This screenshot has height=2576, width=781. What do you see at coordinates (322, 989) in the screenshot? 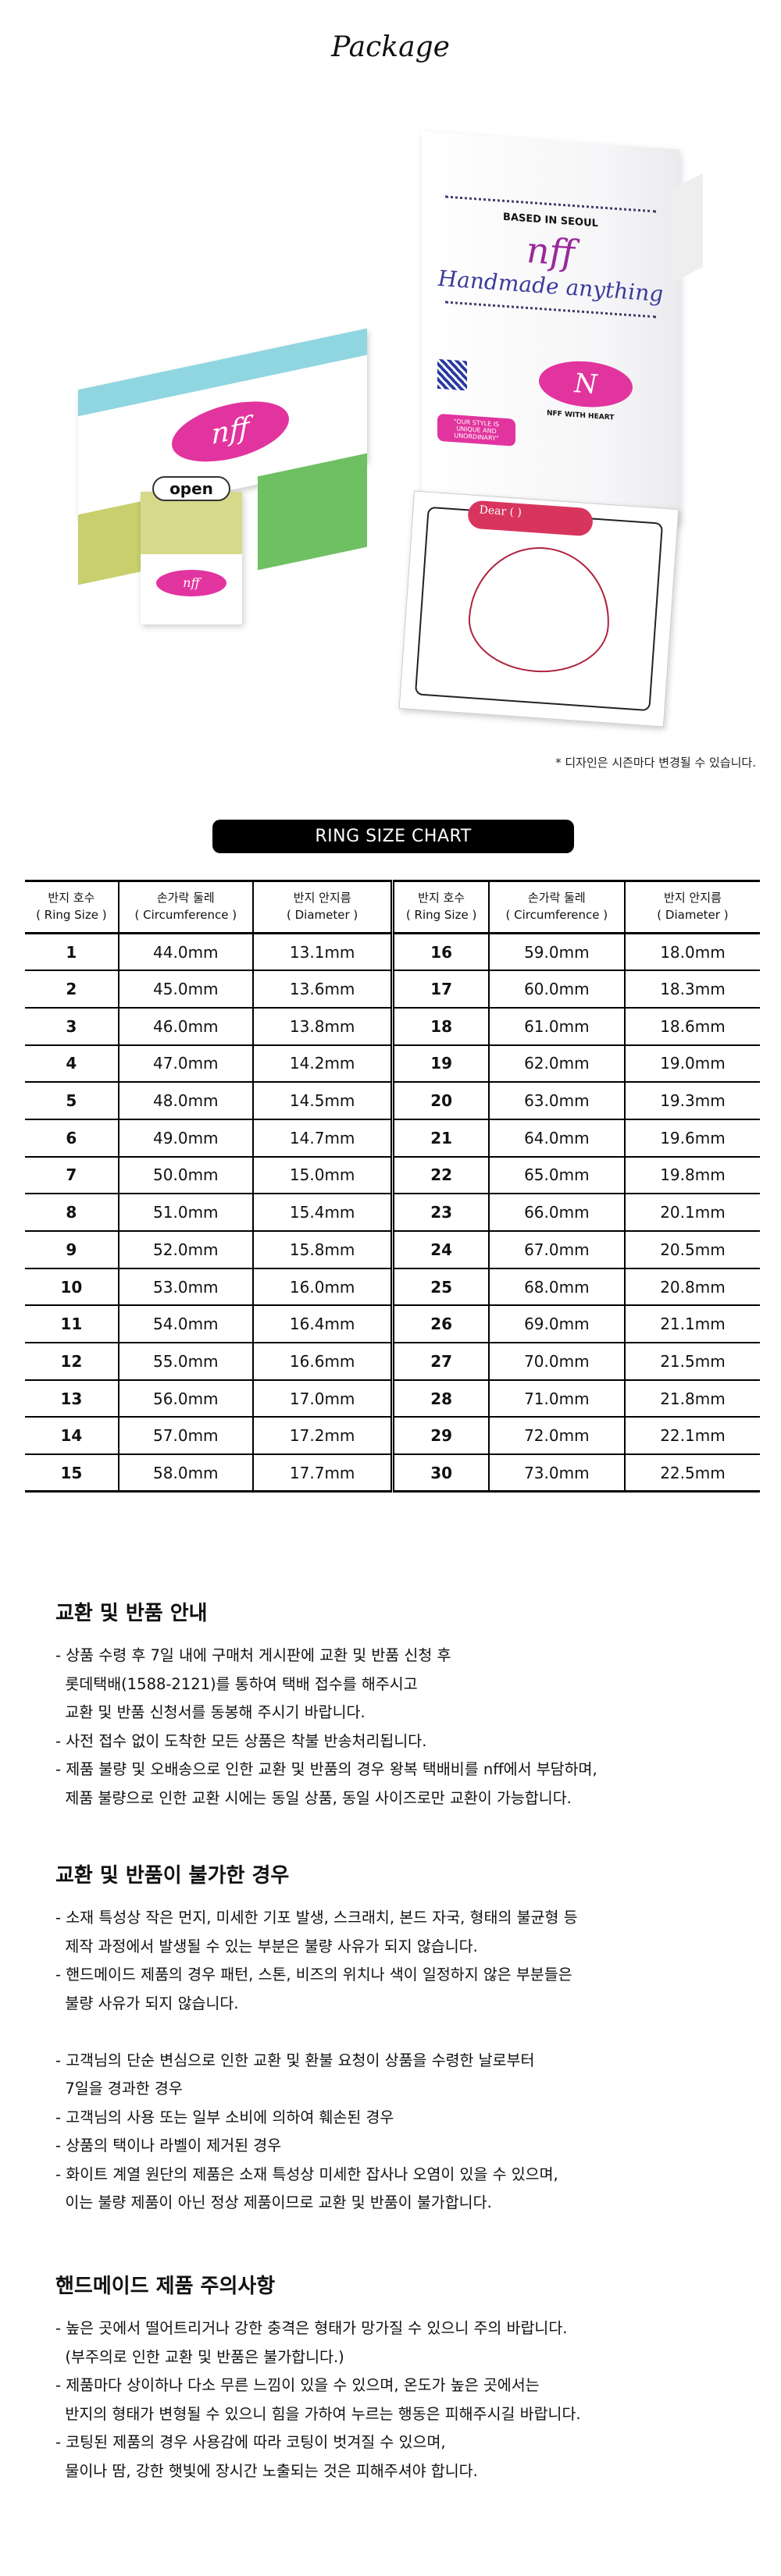
I see `diameter-cell: 13.6mm` at bounding box center [322, 989].